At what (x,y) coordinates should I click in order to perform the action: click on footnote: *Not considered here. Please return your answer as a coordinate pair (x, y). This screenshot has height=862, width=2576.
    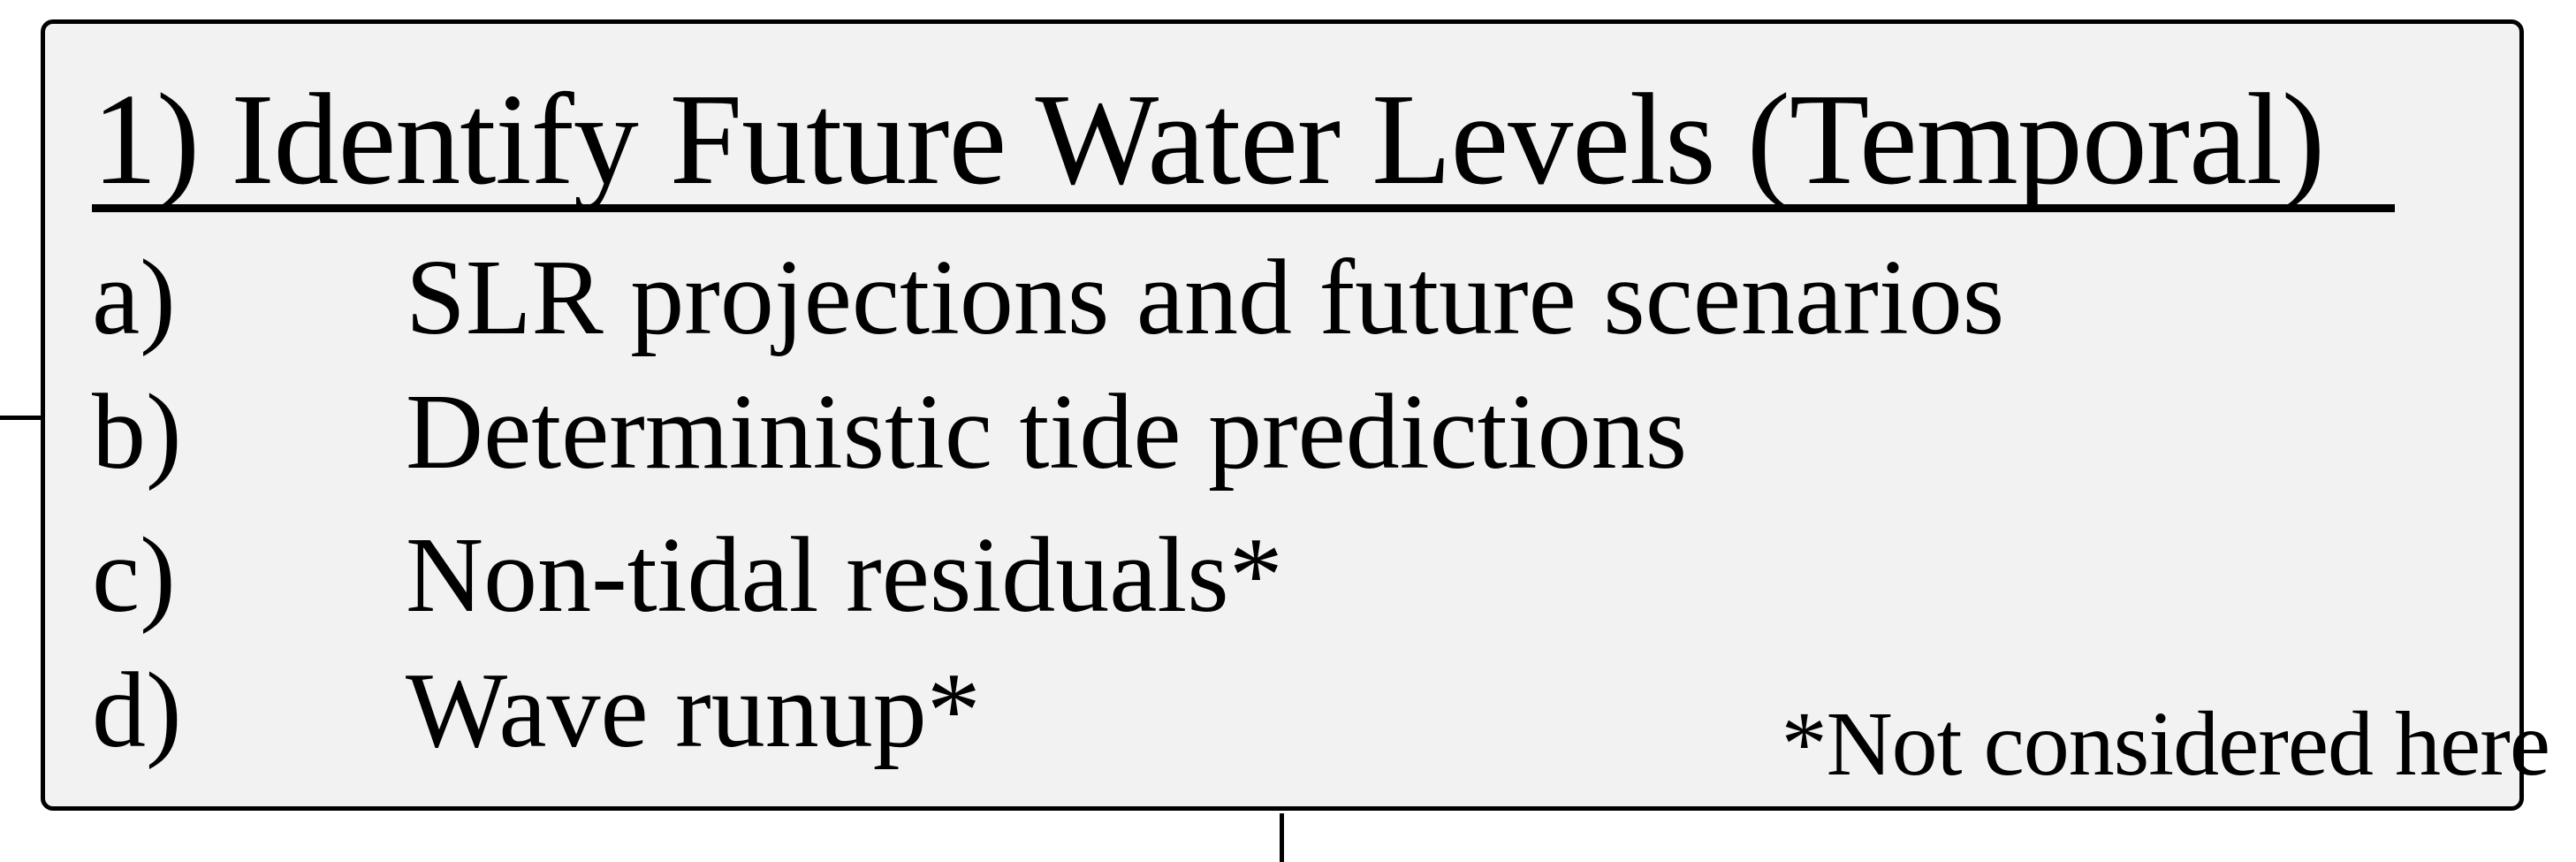
    Looking at the image, I should click on (2166, 744).